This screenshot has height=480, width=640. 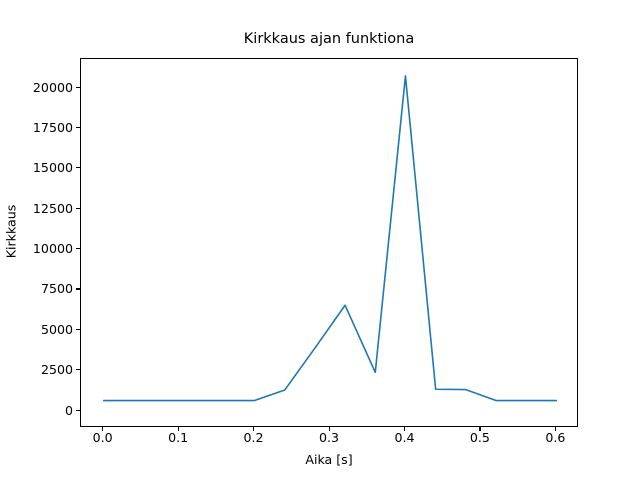 I want to click on x-tick-label: 0.3, so click(x=329, y=437).